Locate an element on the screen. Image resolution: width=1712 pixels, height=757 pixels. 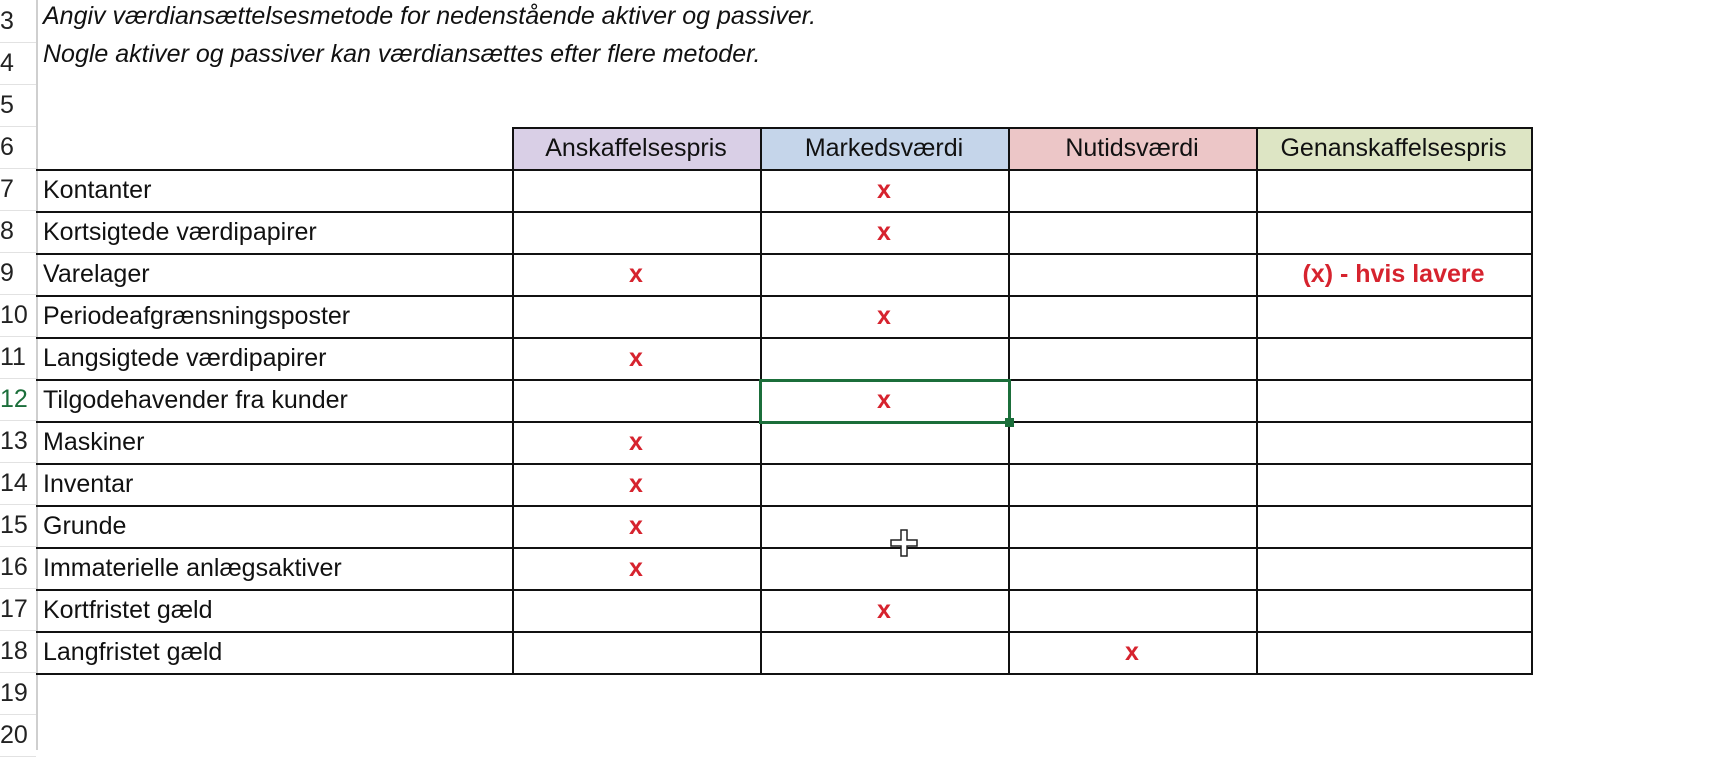
row-label: Maskiner is located at coordinates (94, 442).